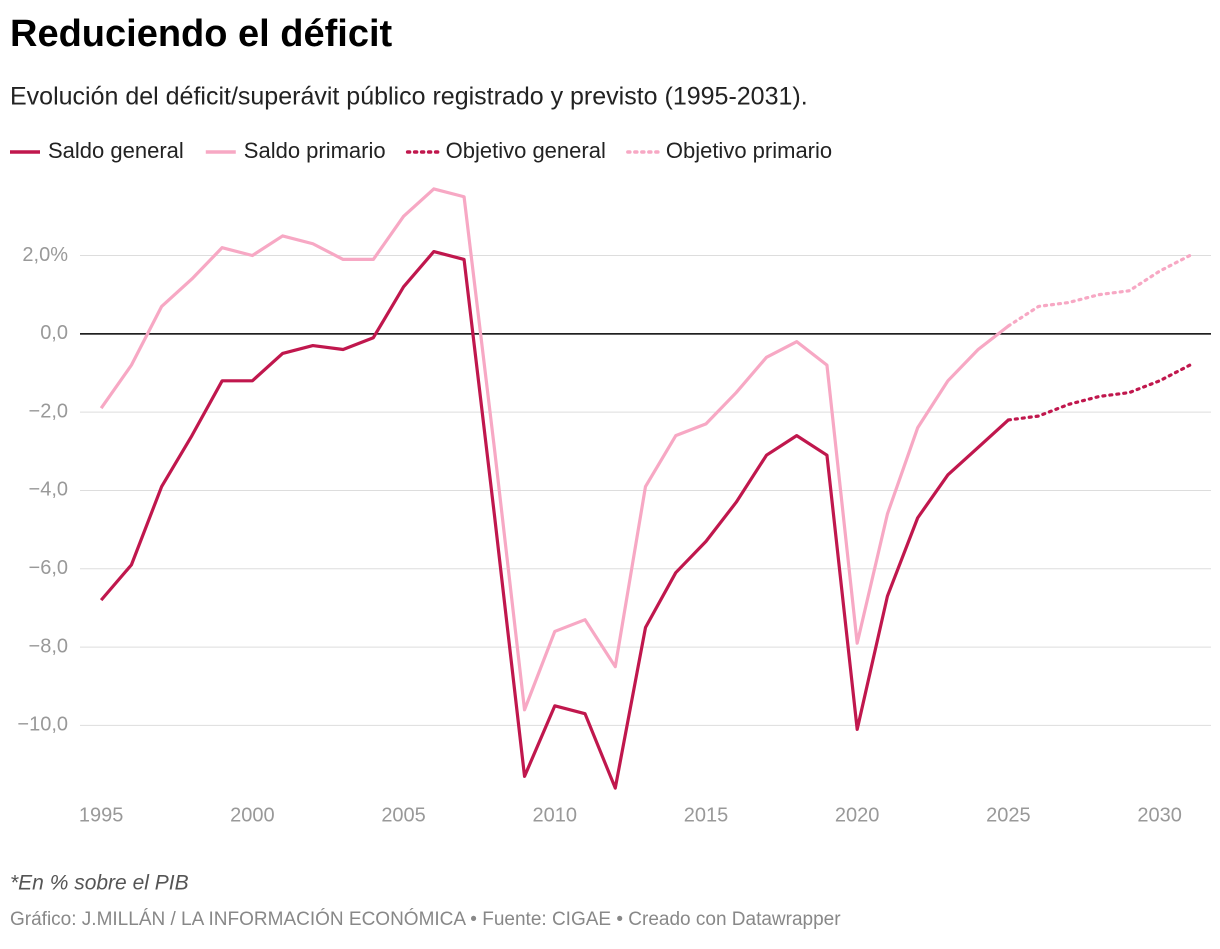 The height and width of the screenshot is (949, 1220). Describe the element at coordinates (201, 34) in the screenshot. I see `chart-title: Reduciendo el déficit` at that location.